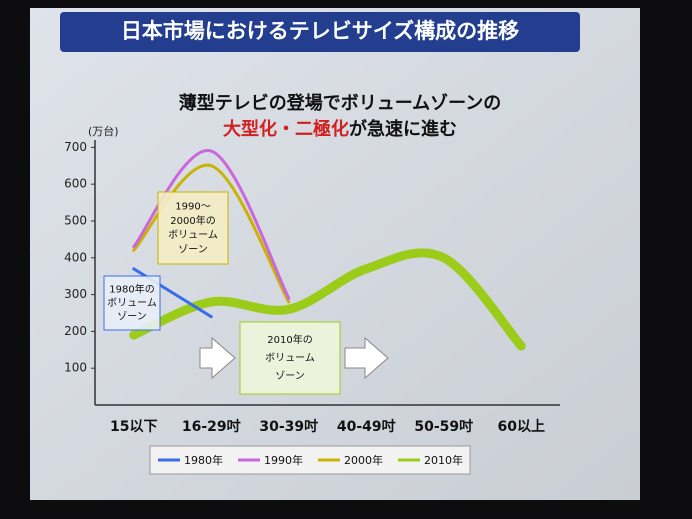  Describe the element at coordinates (283, 460) in the screenshot. I see `legend-label: 1990年` at that location.